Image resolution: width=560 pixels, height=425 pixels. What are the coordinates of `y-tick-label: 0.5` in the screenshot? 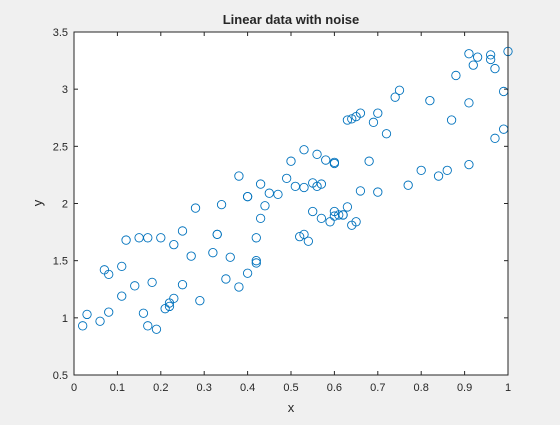 It's located at (60, 376).